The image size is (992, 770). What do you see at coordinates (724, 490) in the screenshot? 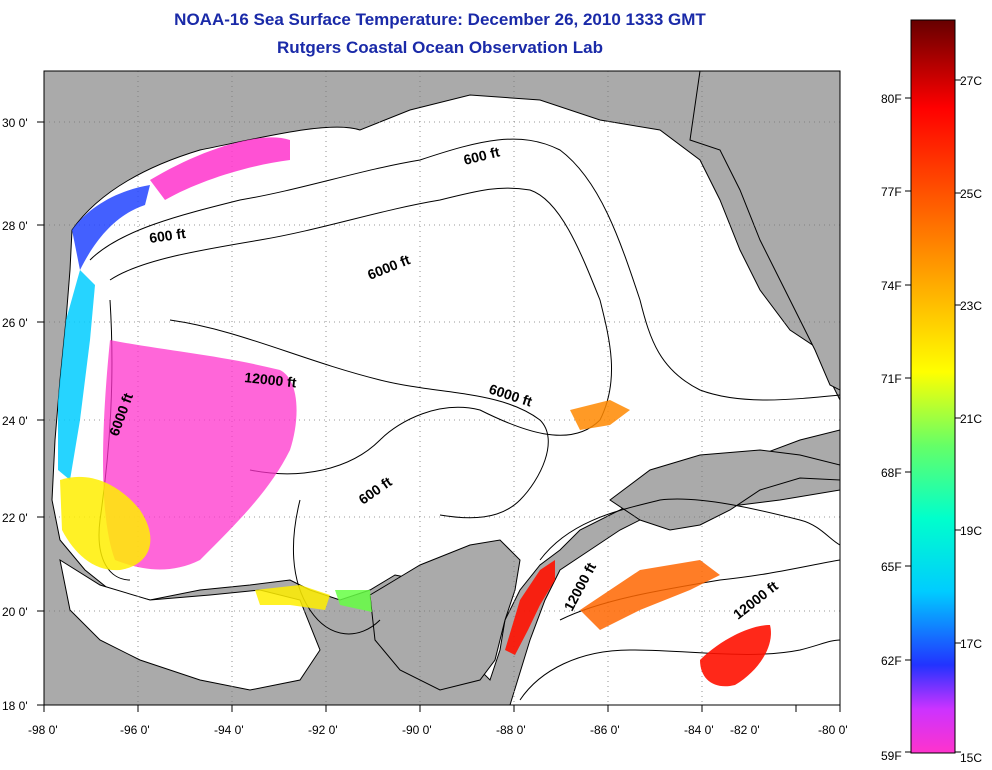
I see `cuba-island` at bounding box center [724, 490].